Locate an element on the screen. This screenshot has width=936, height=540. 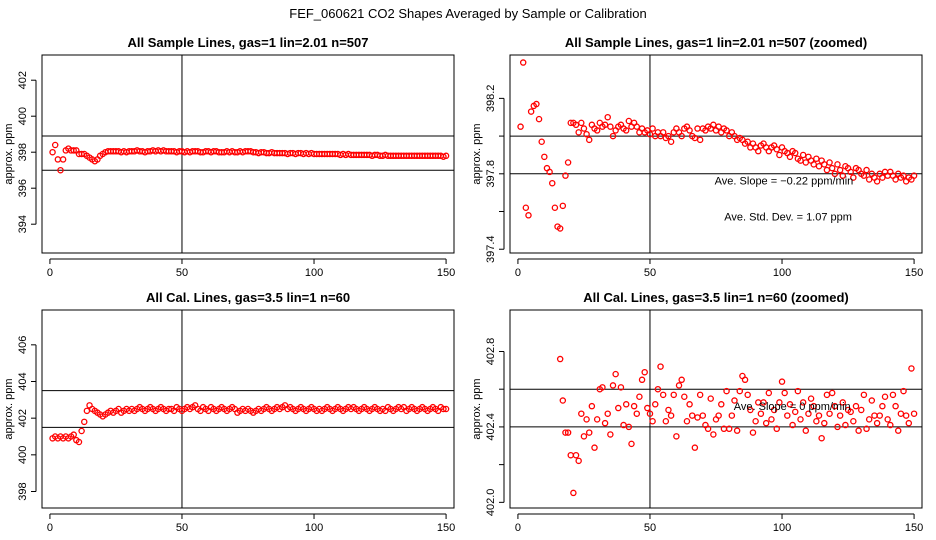
y-tick-label: 404 is located at coordinates (23, 381).